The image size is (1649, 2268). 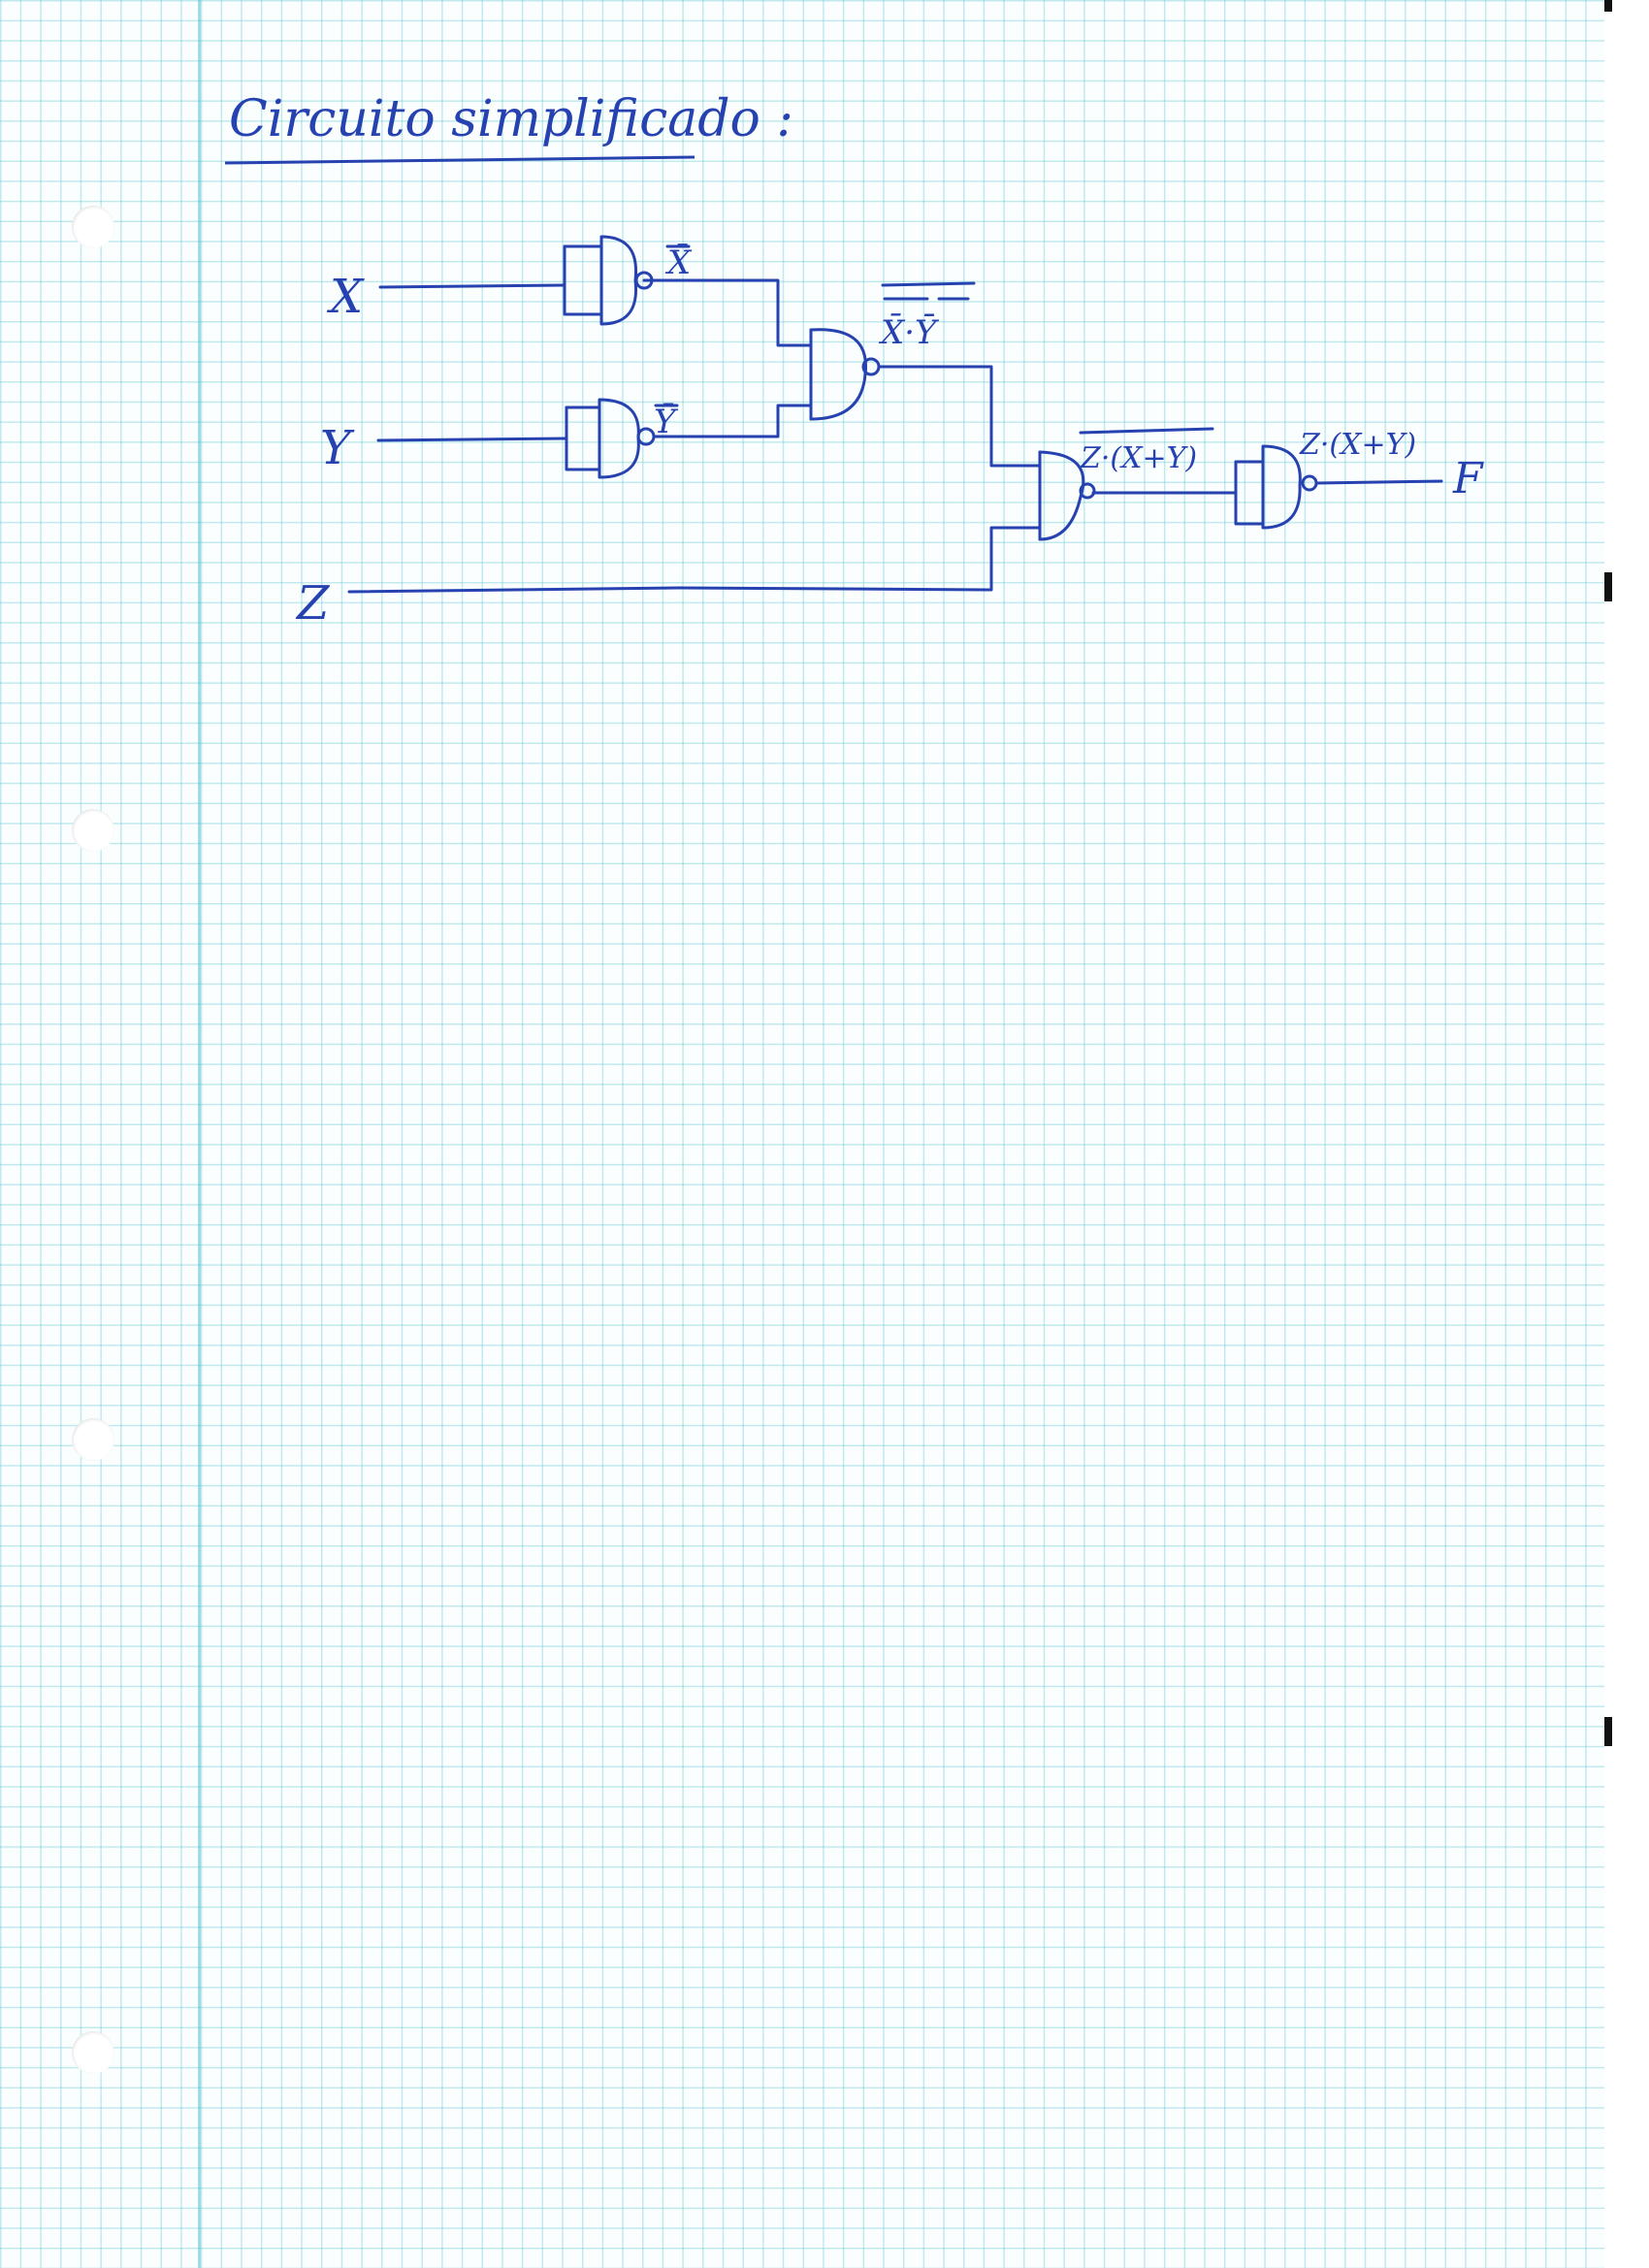 What do you see at coordinates (1378, 482) in the screenshot?
I see `wire-g5-to-f` at bounding box center [1378, 482].